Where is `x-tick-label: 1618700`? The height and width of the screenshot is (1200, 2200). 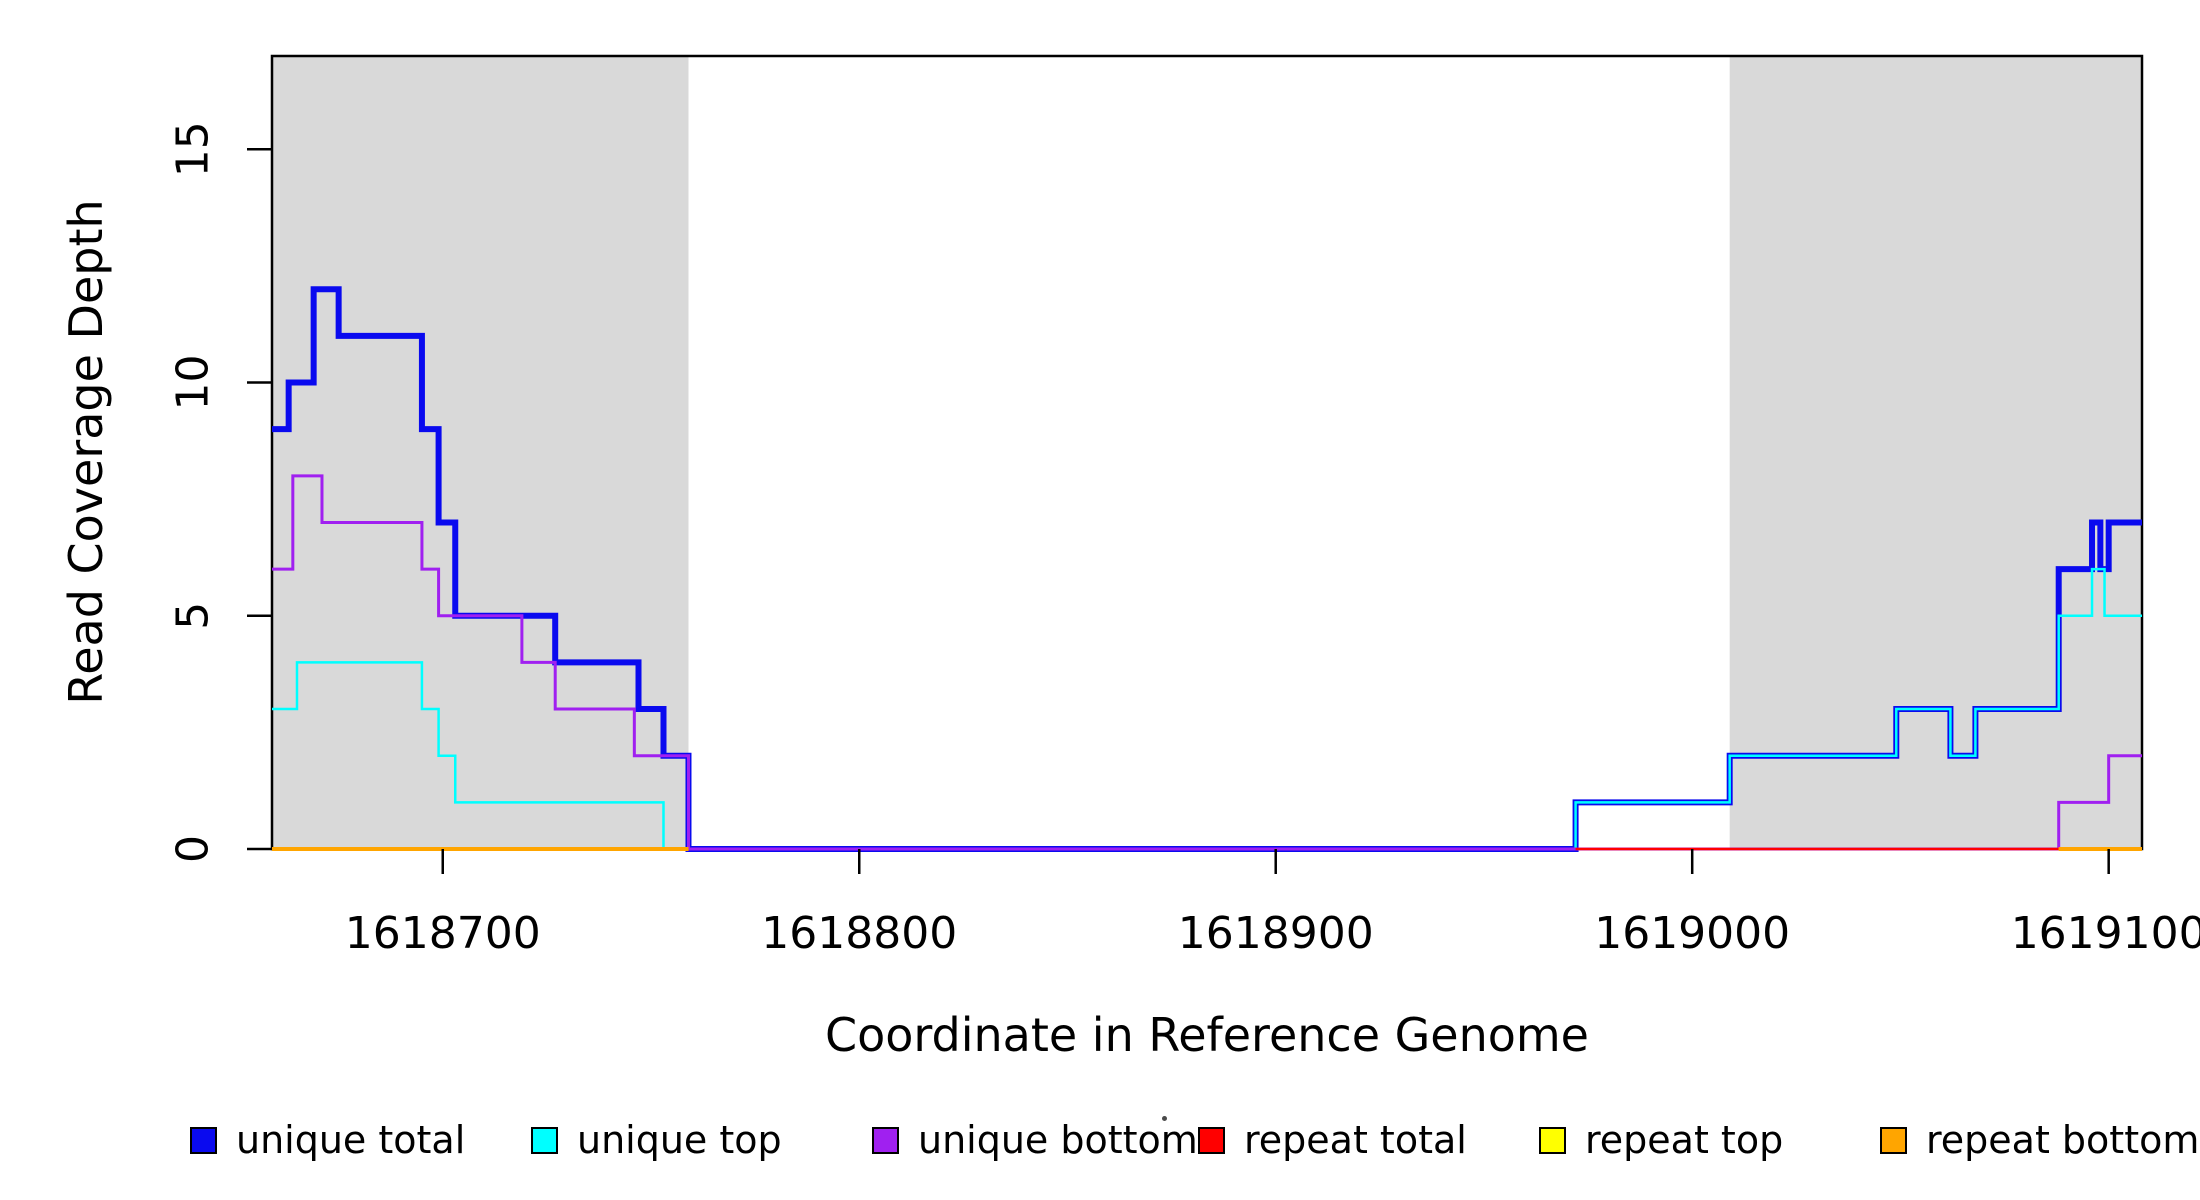 x-tick-label: 1618700 is located at coordinates (443, 933).